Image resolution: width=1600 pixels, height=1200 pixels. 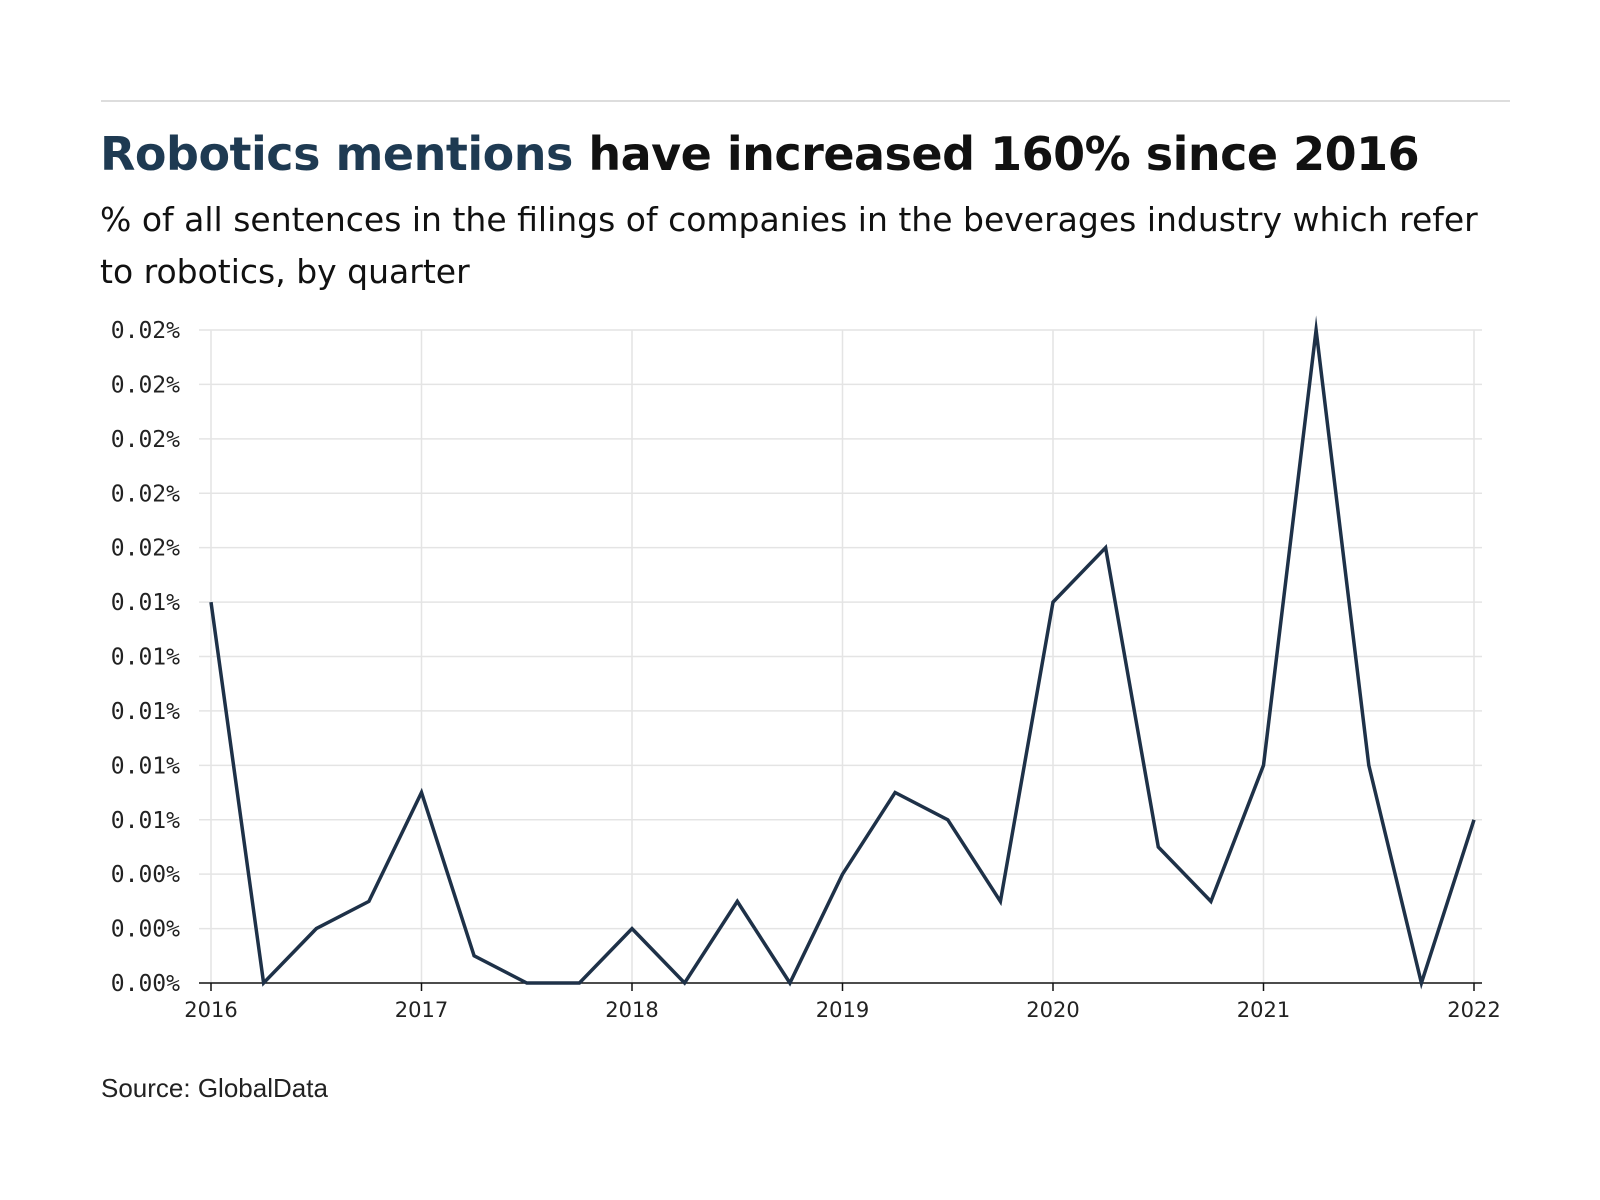 What do you see at coordinates (1052, 1010) in the screenshot?
I see `x-tick-label: 2020` at bounding box center [1052, 1010].